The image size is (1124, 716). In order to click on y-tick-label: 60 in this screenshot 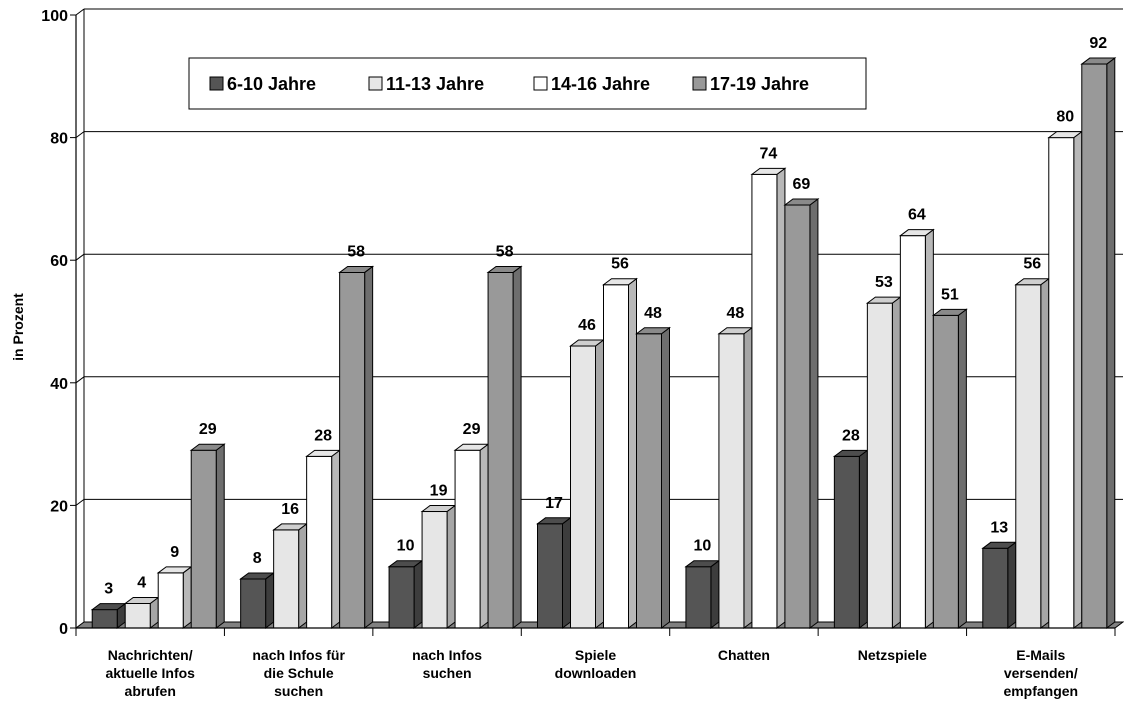, I will do `click(59, 261)`.